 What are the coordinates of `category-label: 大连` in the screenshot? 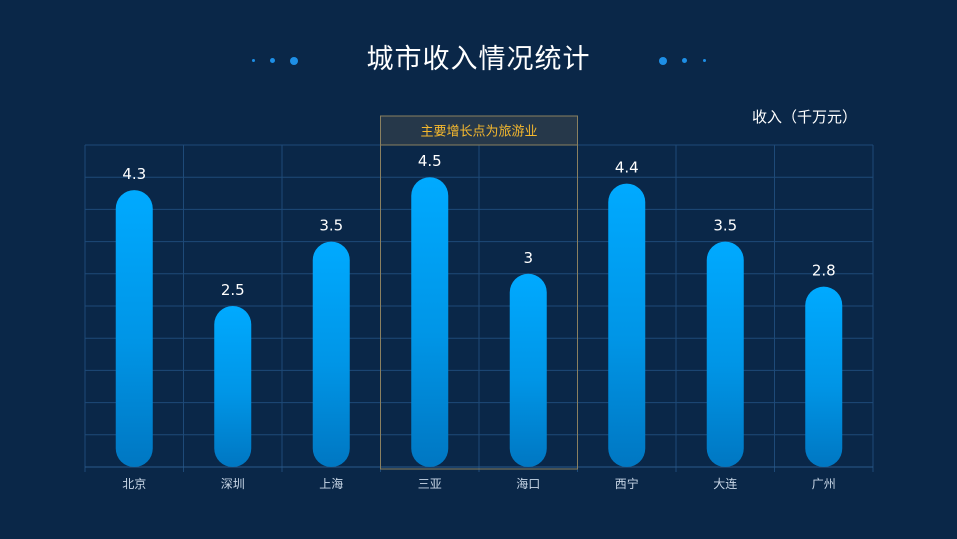 It's located at (725, 483).